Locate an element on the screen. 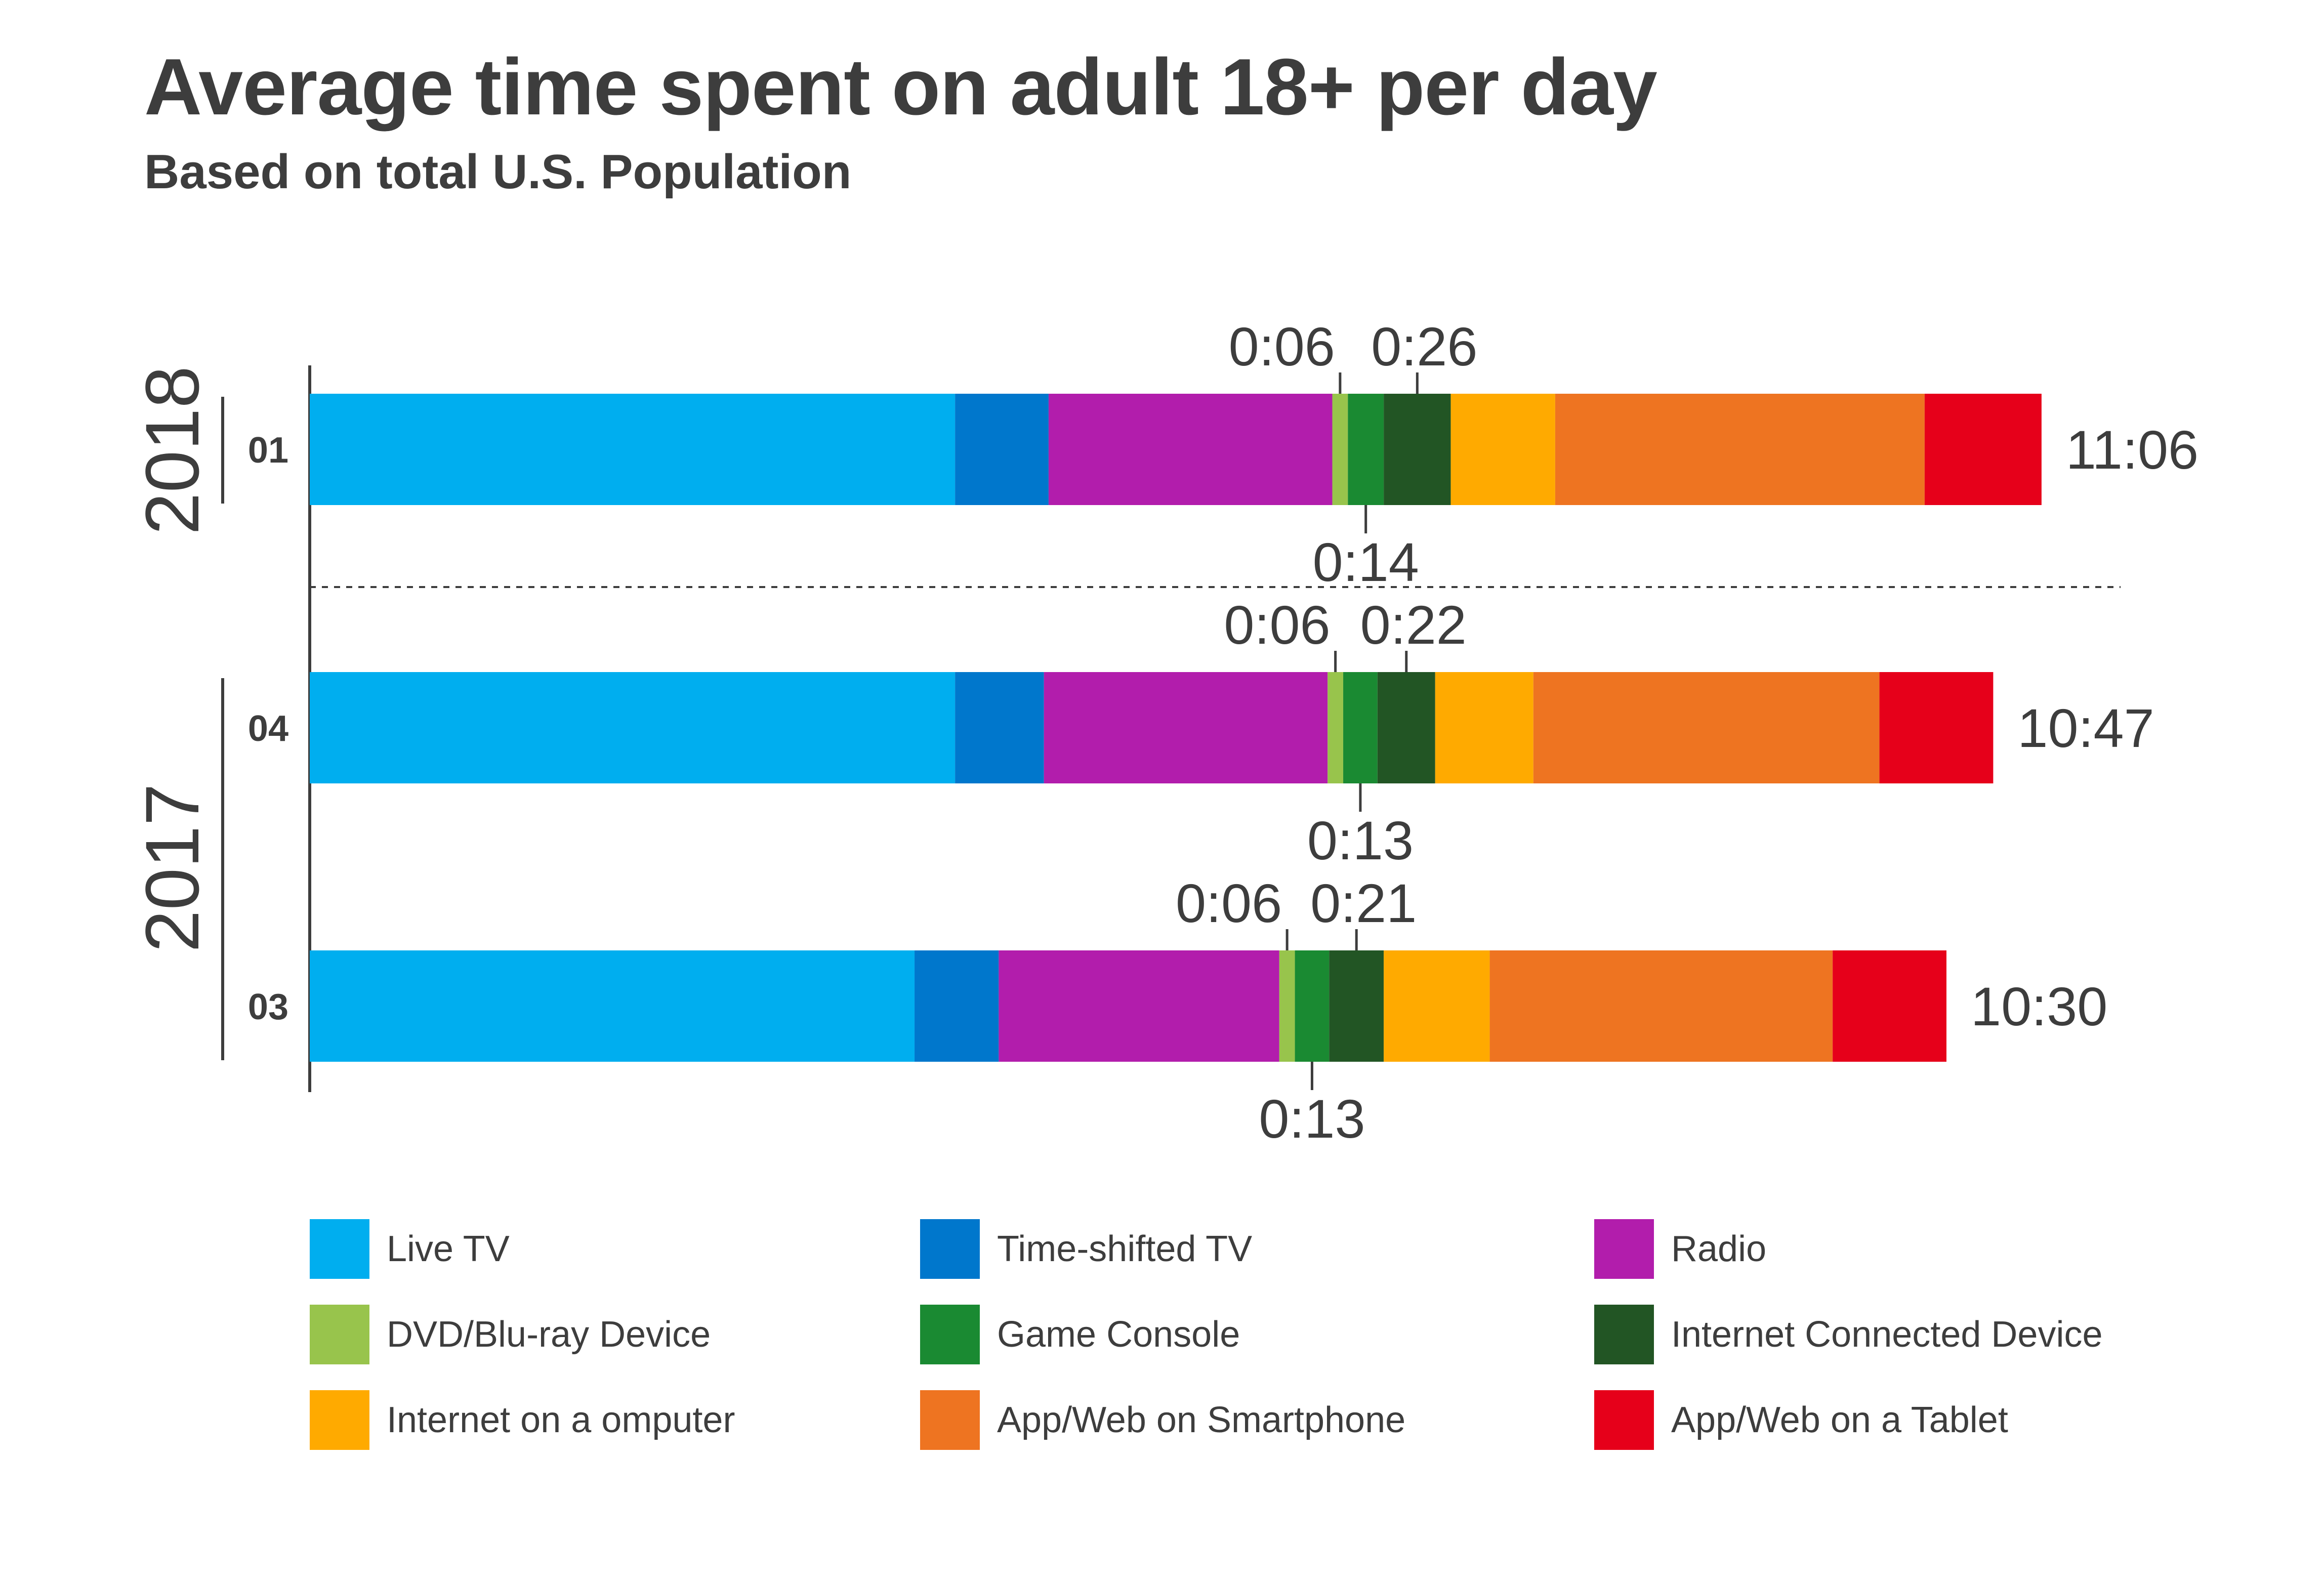  annotation-dvd-01: 0:06 is located at coordinates (1282, 346).